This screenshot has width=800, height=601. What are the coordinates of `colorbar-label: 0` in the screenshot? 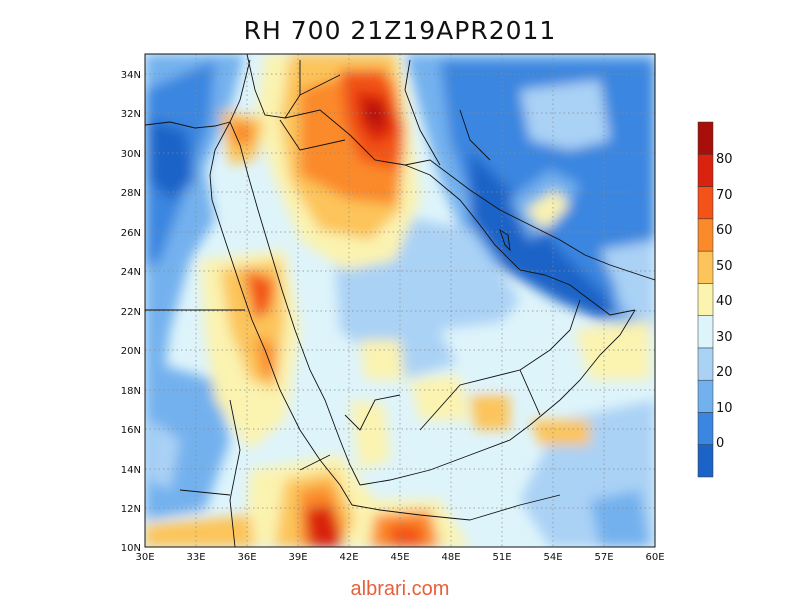 It's located at (720, 443).